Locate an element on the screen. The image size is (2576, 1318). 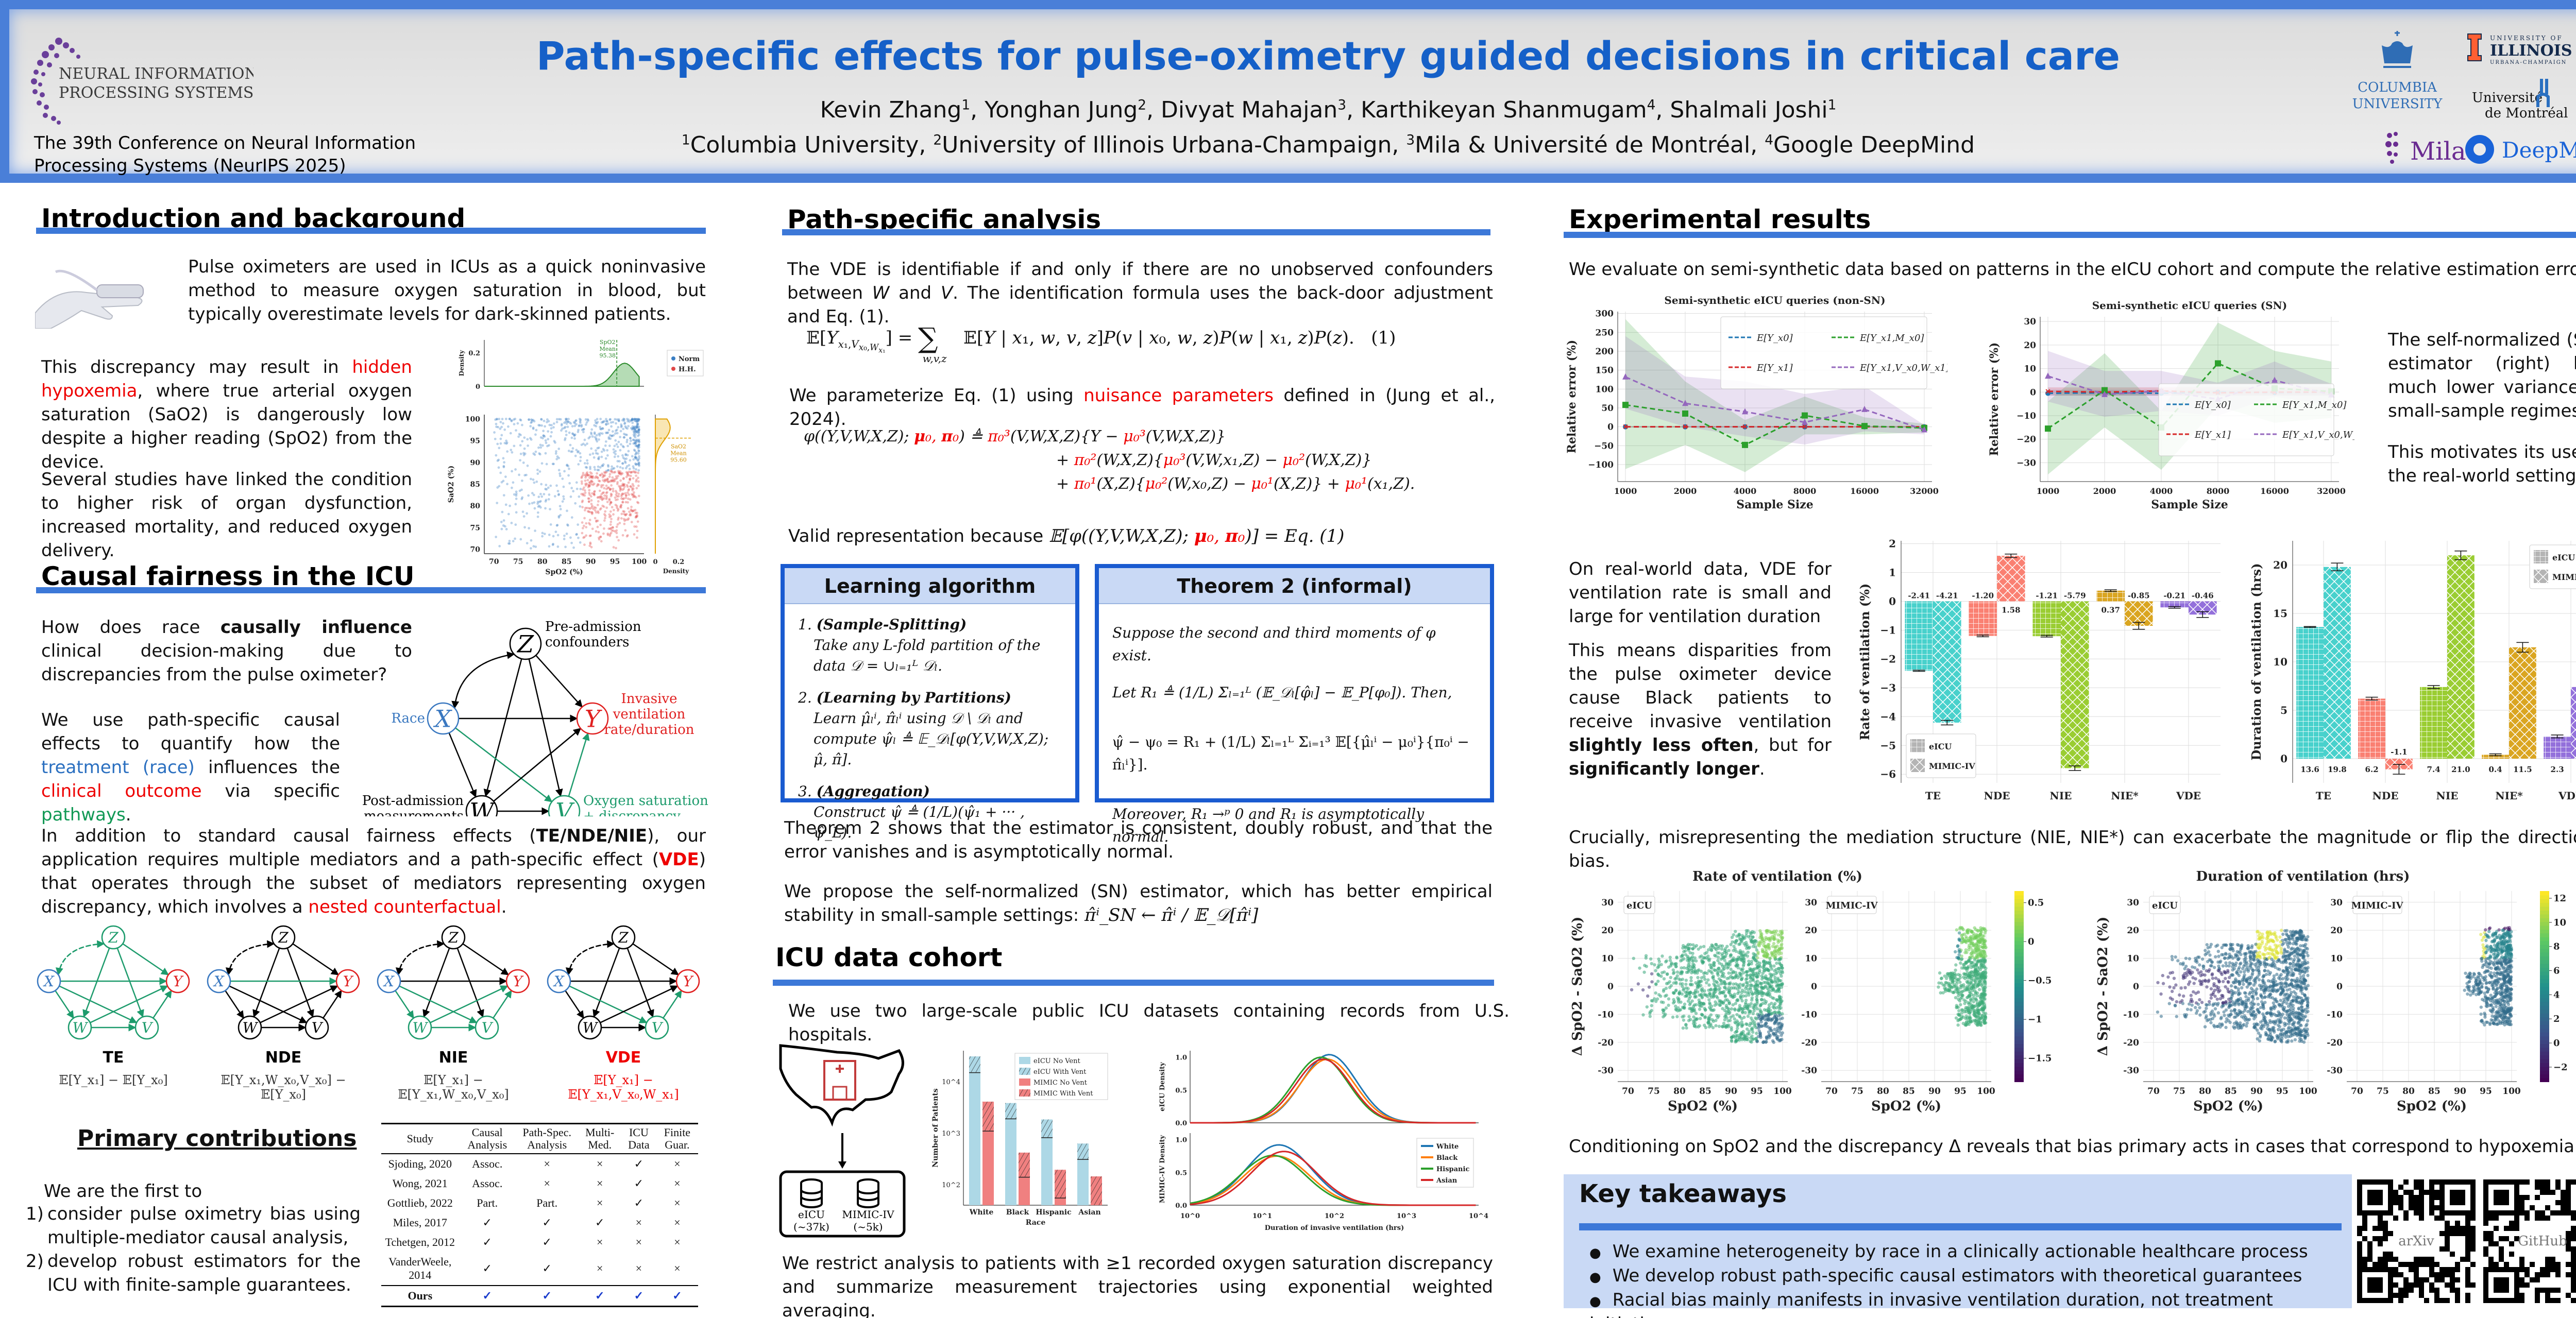
cohort-divider is located at coordinates (1133, 983).